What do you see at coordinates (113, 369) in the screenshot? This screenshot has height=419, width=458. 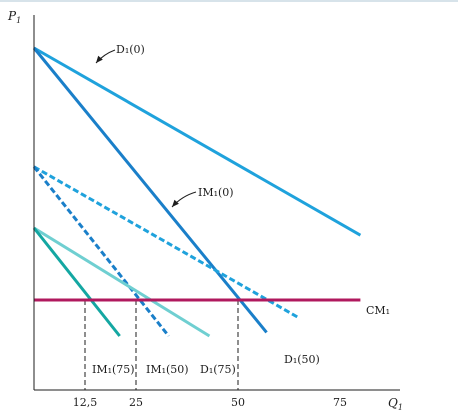 I see `series-label-im1-75: IM₁(75)` at bounding box center [113, 369].